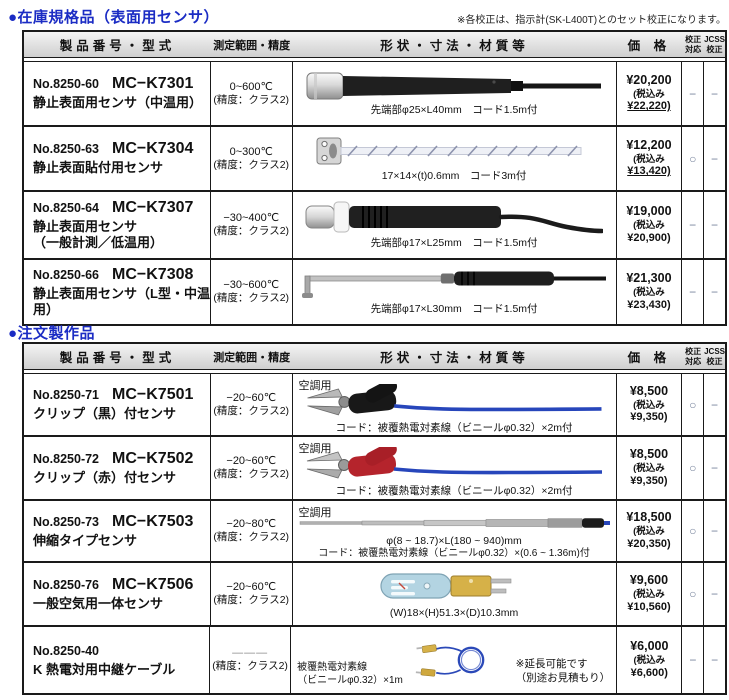 The image size is (729, 700). What do you see at coordinates (66, 84) in the screenshot?
I see `product-number: No.8250-60` at bounding box center [66, 84].